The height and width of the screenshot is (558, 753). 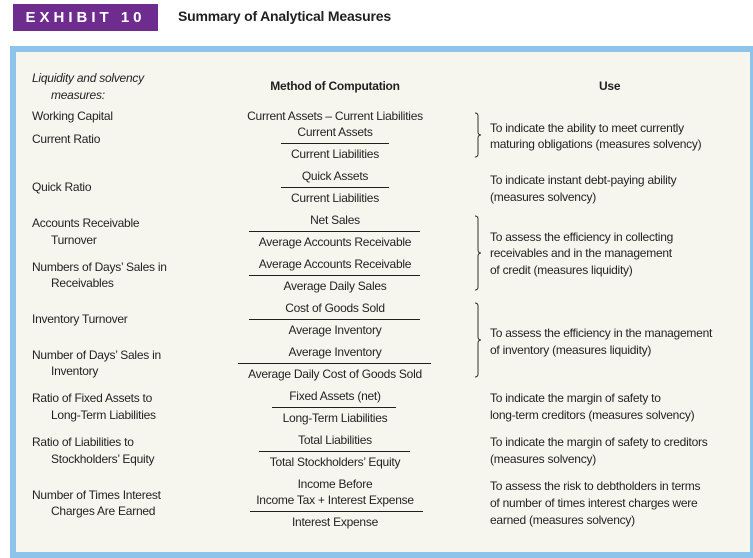 What do you see at coordinates (284, 16) in the screenshot?
I see `exhibit-title: Summary of Analytical Measures` at bounding box center [284, 16].